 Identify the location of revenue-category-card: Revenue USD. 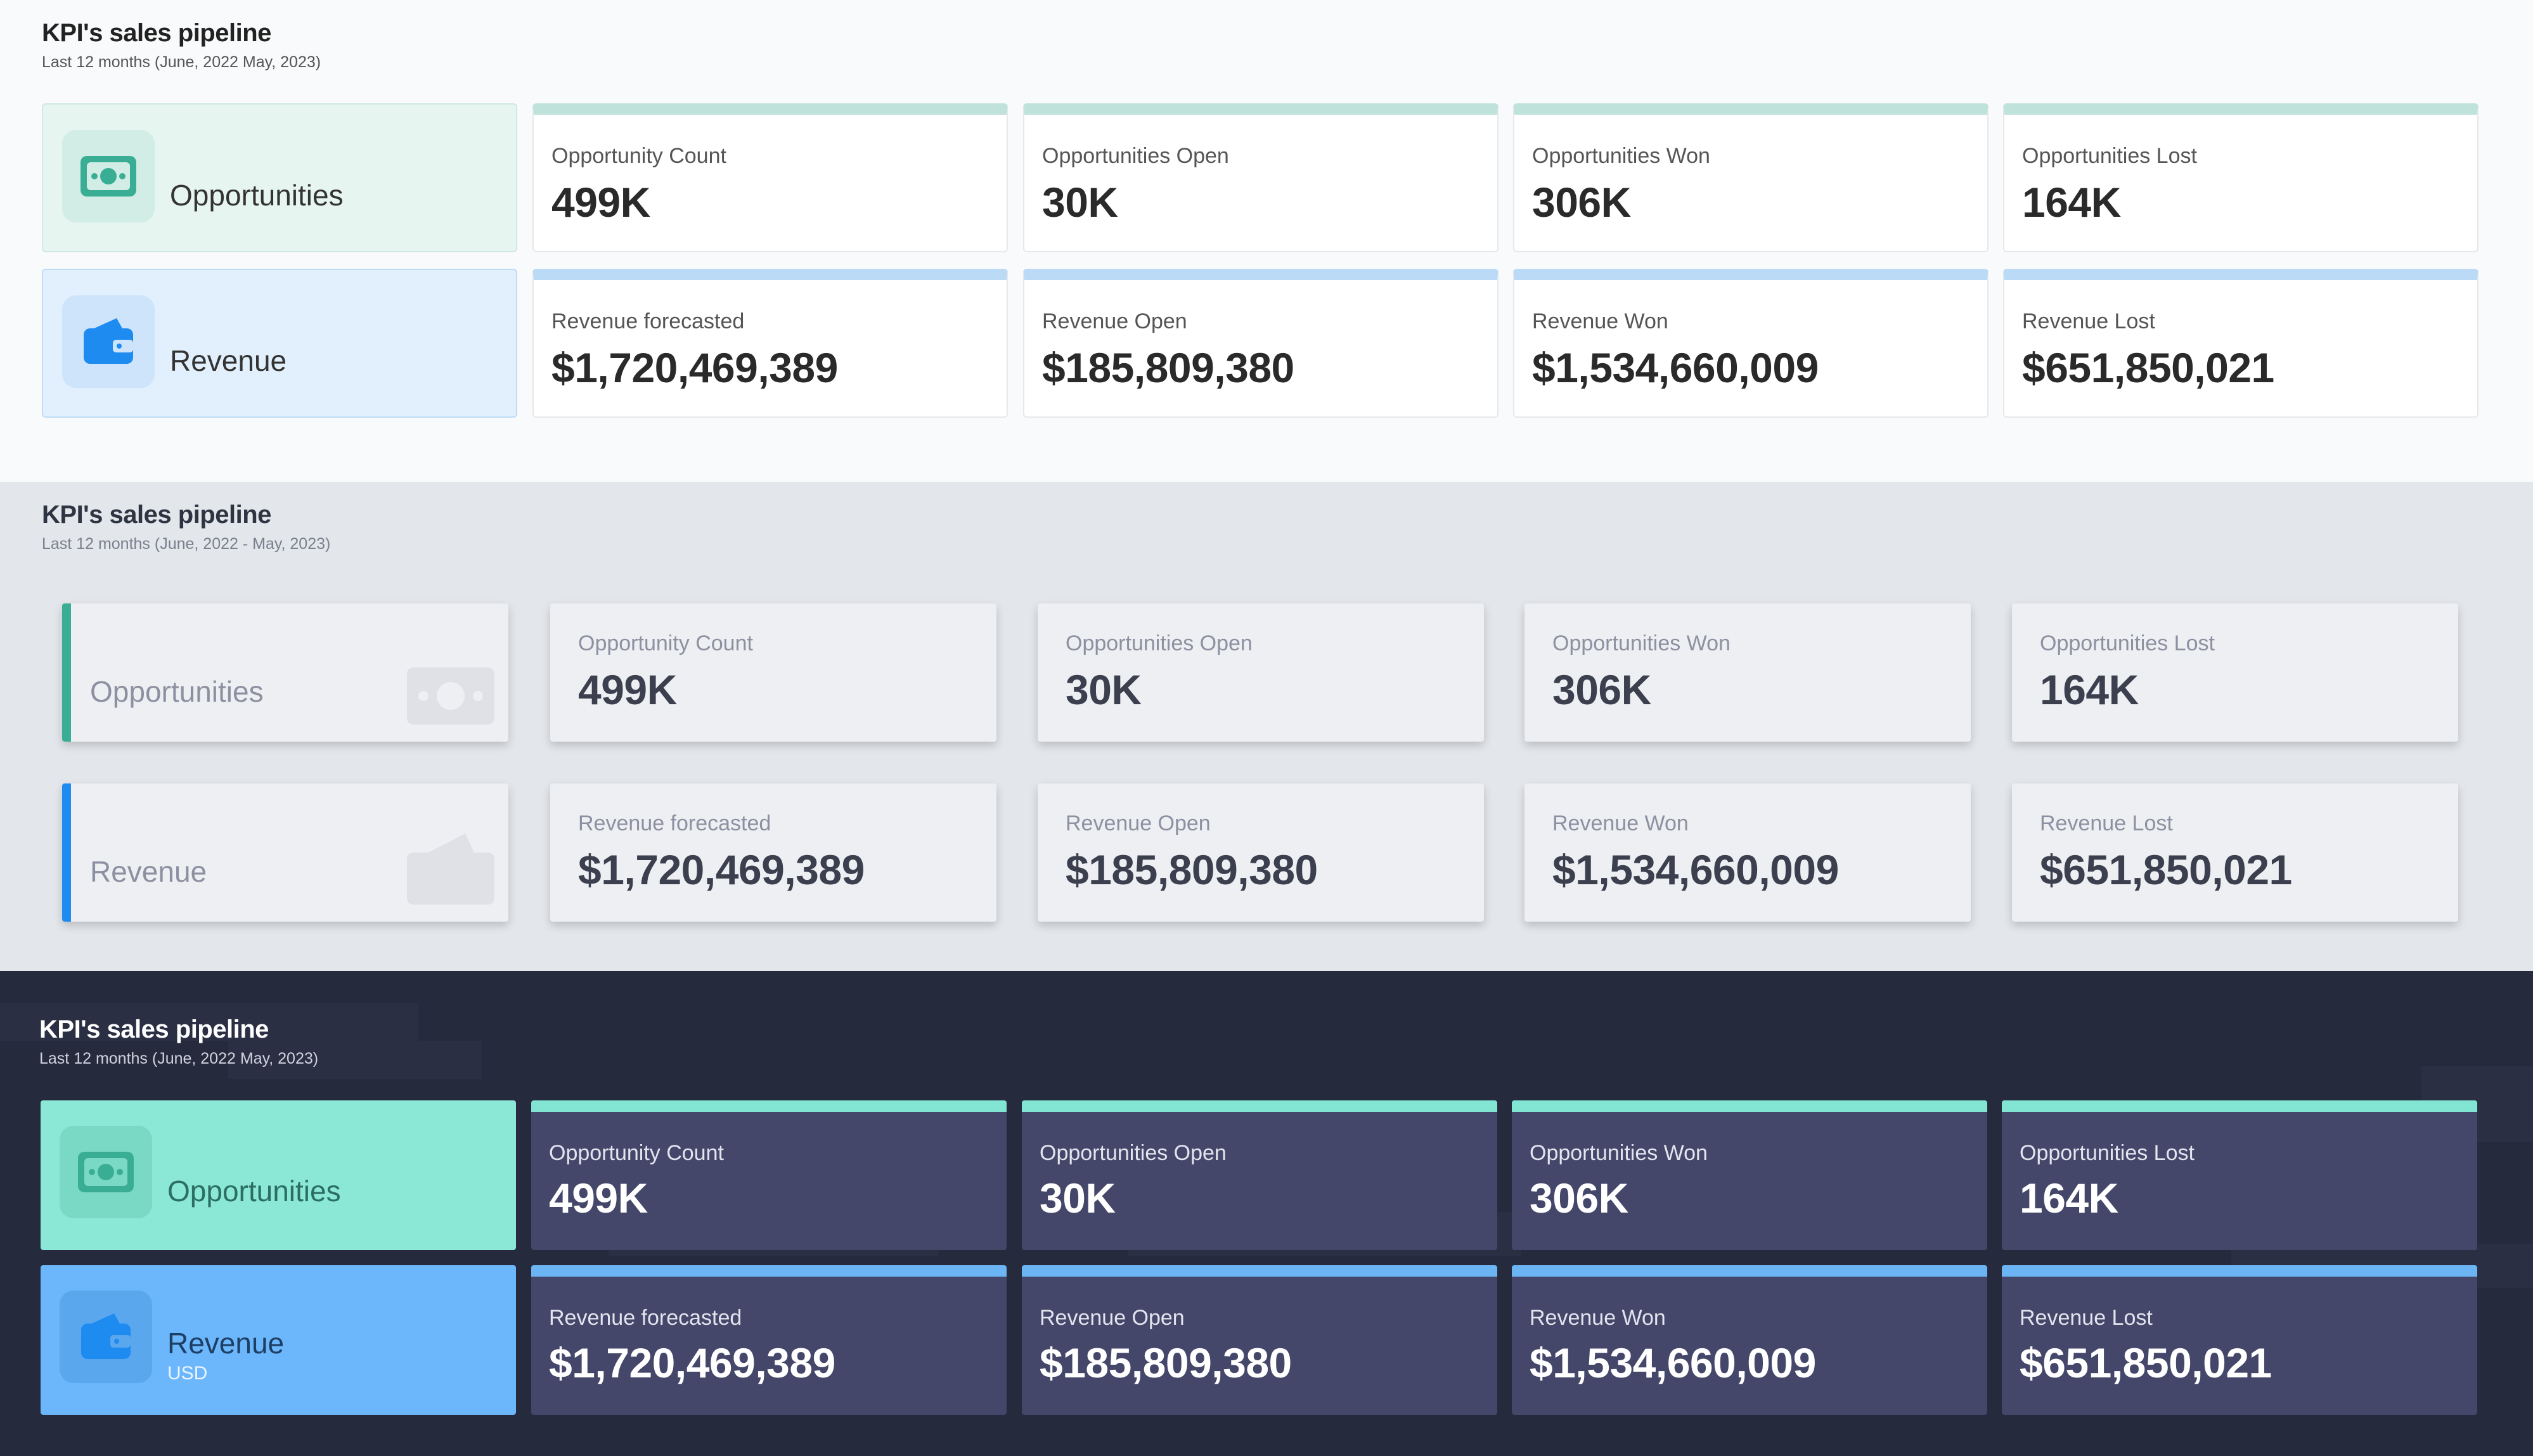
(278, 1340).